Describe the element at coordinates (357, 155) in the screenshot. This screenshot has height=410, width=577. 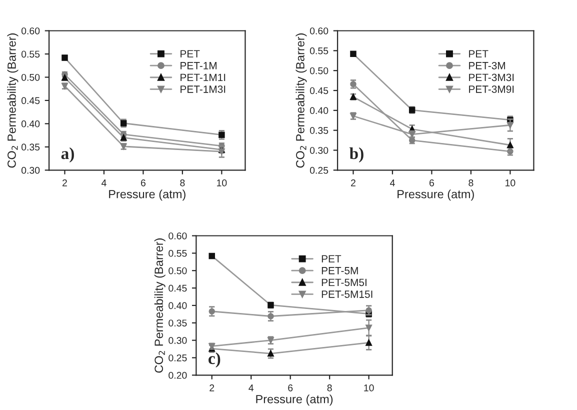
I see `annotation: b)` at that location.